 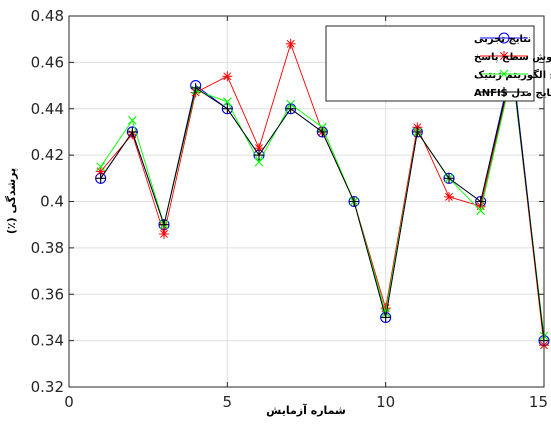 What do you see at coordinates (47, 341) in the screenshot?
I see `y-tick-label: 0.34` at bounding box center [47, 341].